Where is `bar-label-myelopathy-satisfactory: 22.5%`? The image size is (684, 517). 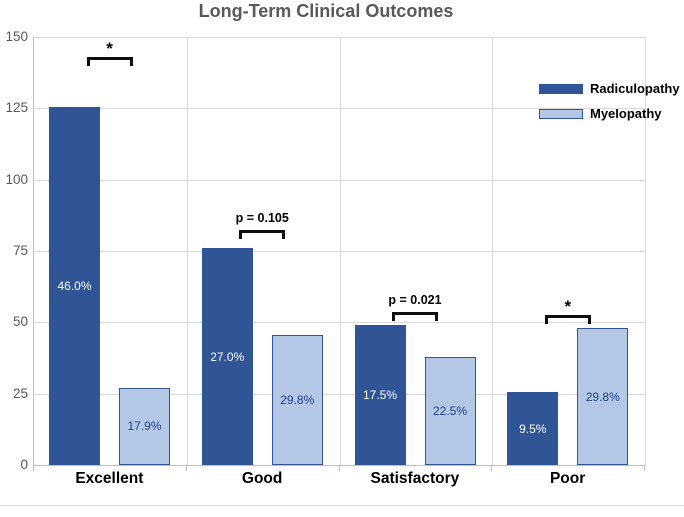
bar-label-myelopathy-satisfactory: 22.5% is located at coordinates (450, 410).